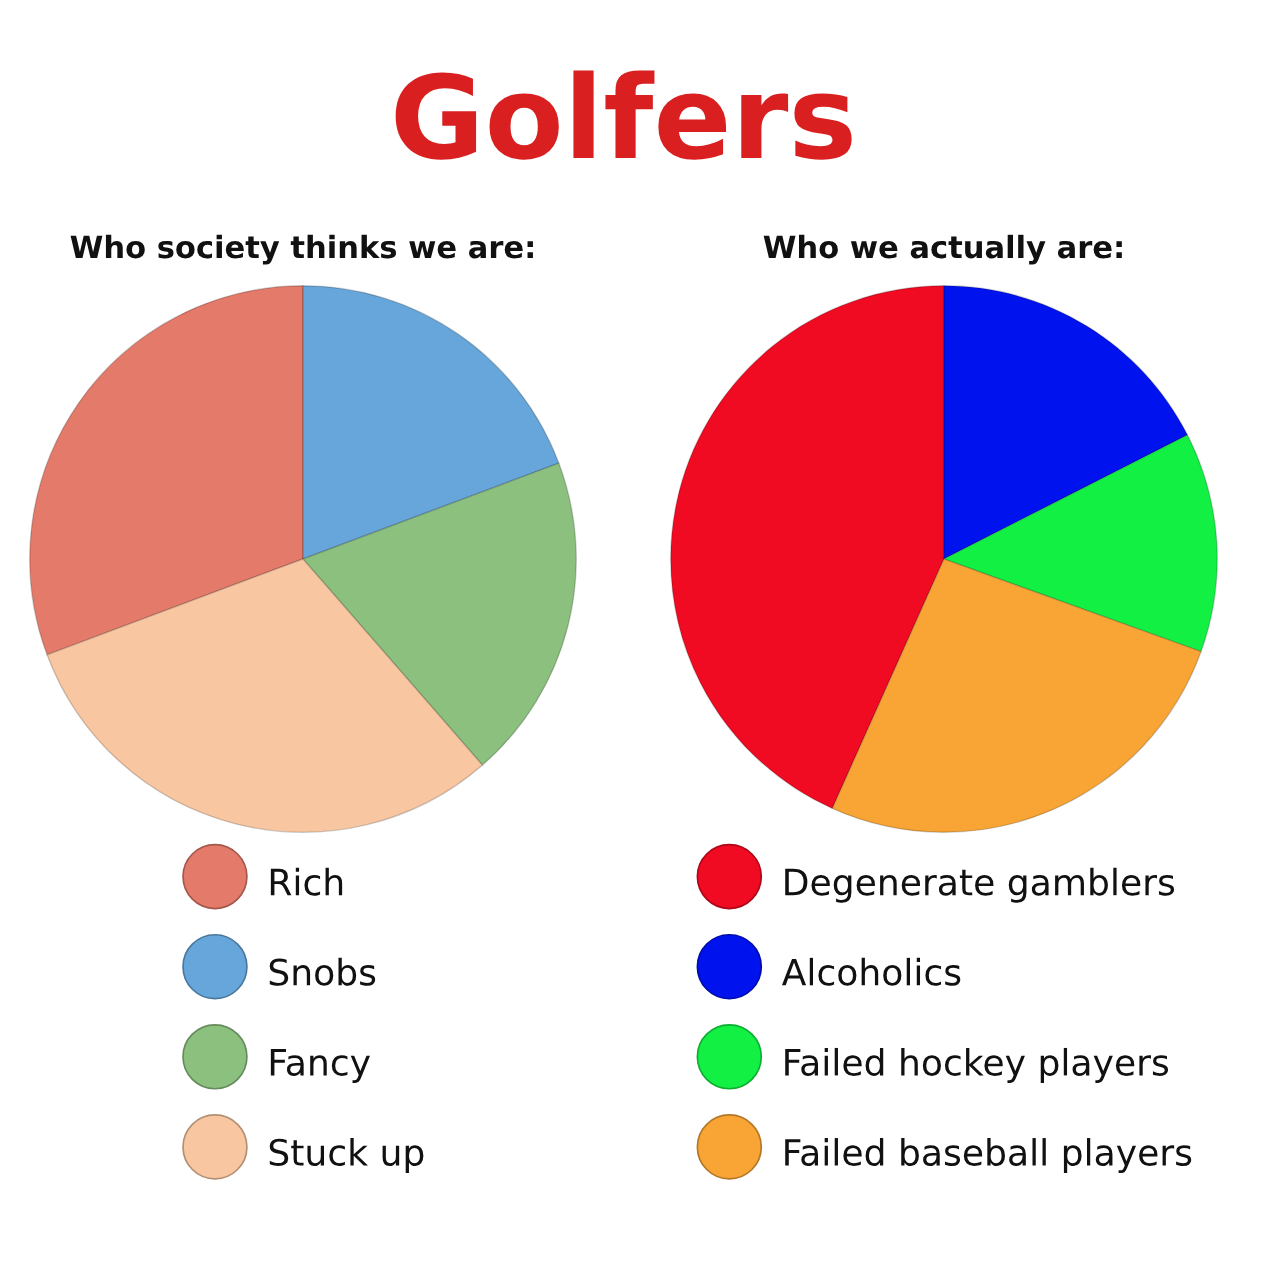 The width and height of the screenshot is (1263, 1282). I want to click on legend-label: Alcoholics, so click(871, 971).